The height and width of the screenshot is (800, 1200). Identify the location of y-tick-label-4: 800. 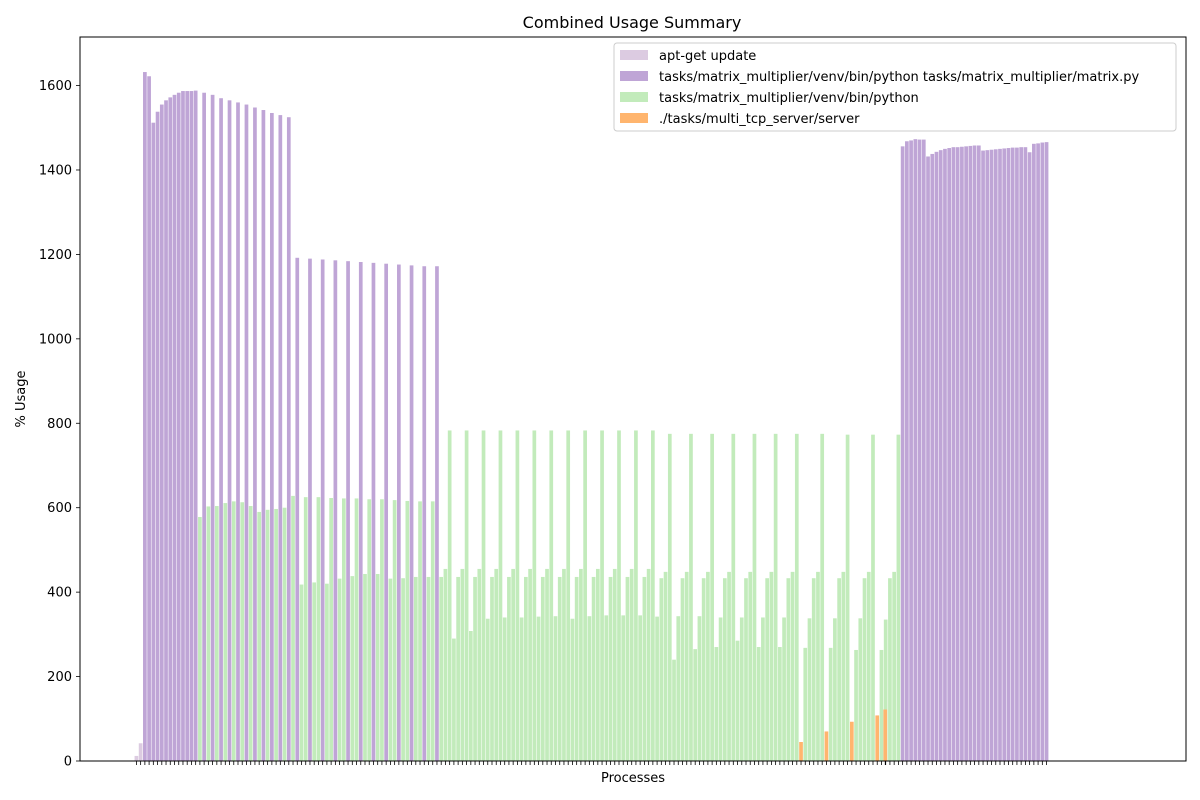
(59, 424).